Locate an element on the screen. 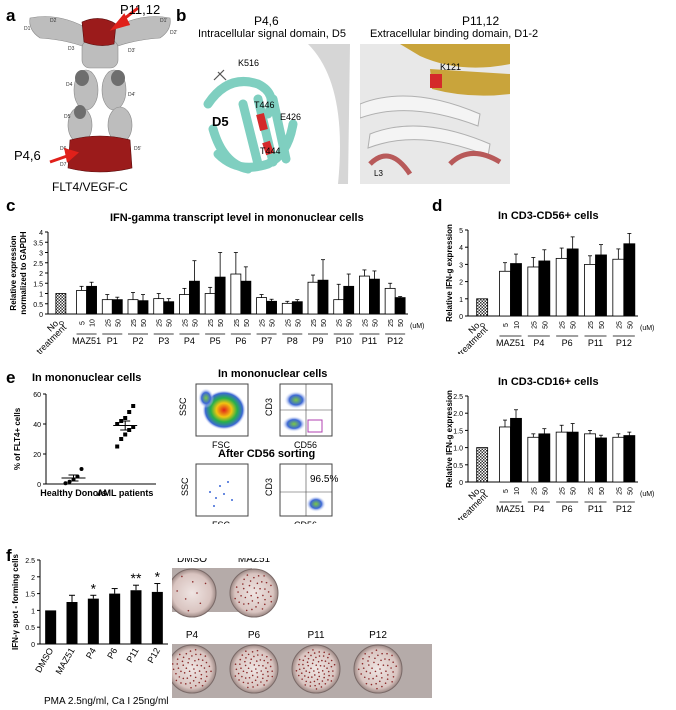 This screenshot has height=710, width=676. domain-label: D5 is located at coordinates (220, 121).